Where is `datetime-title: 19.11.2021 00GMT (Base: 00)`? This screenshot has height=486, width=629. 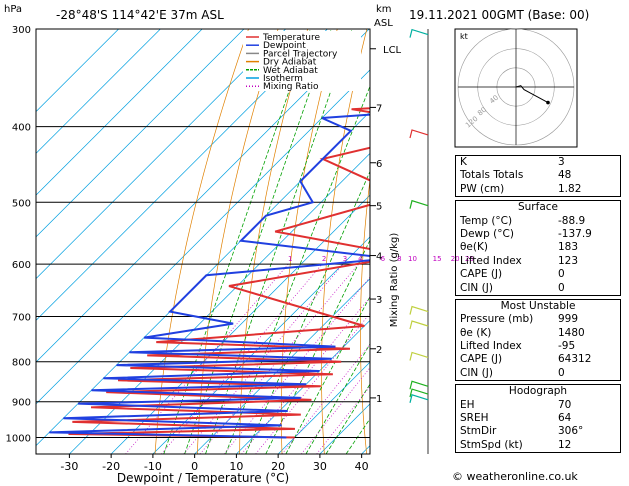
datetime-title: 19.11.2021 00GMT (Base: 00) is located at coordinates (499, 15).